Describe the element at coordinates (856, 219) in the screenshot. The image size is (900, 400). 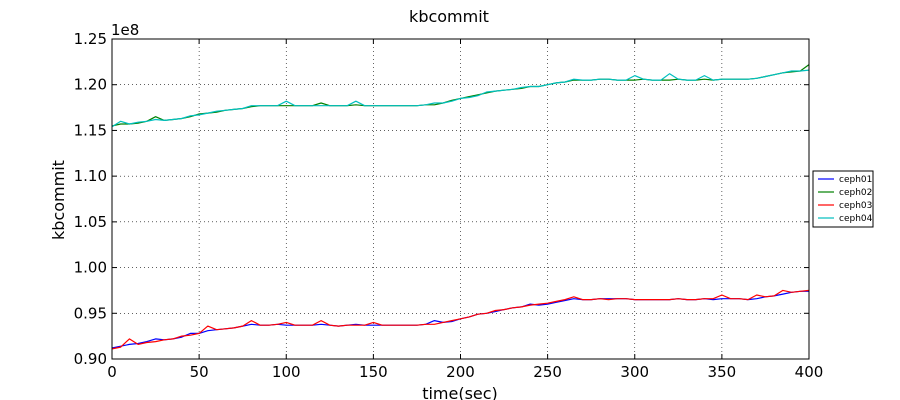
I see `legend-label: ceph04` at that location.